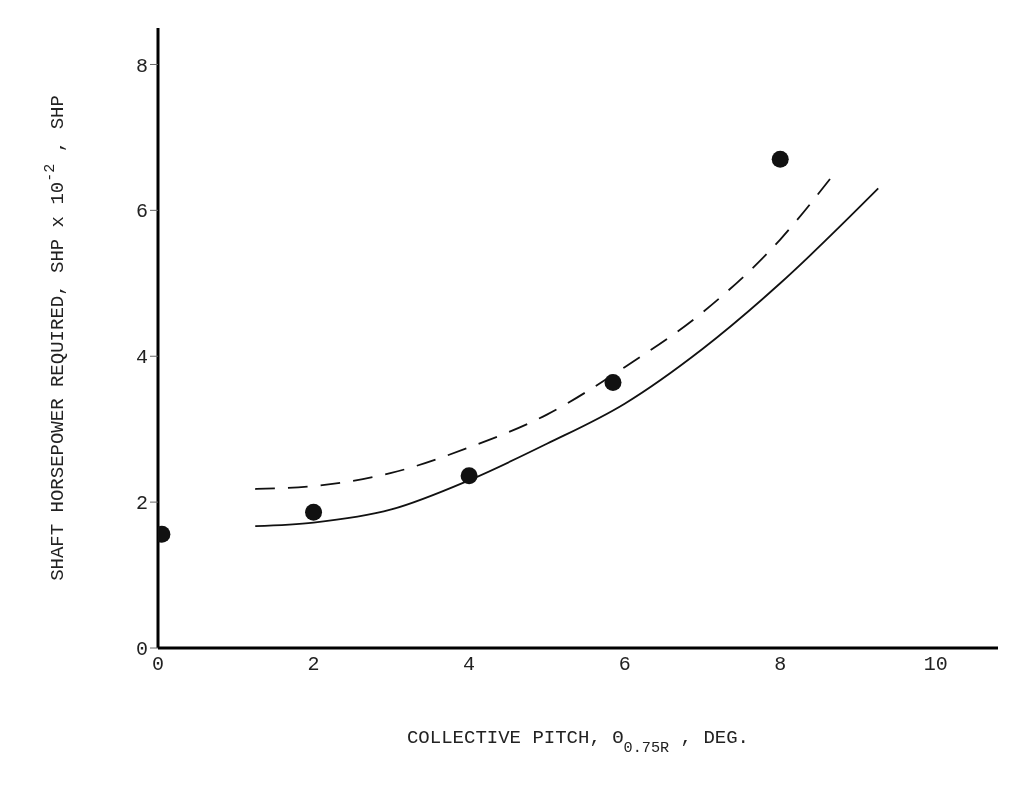 This screenshot has height=799, width=1024. Describe the element at coordinates (469, 665) in the screenshot. I see `x-tick-label: 4` at that location.